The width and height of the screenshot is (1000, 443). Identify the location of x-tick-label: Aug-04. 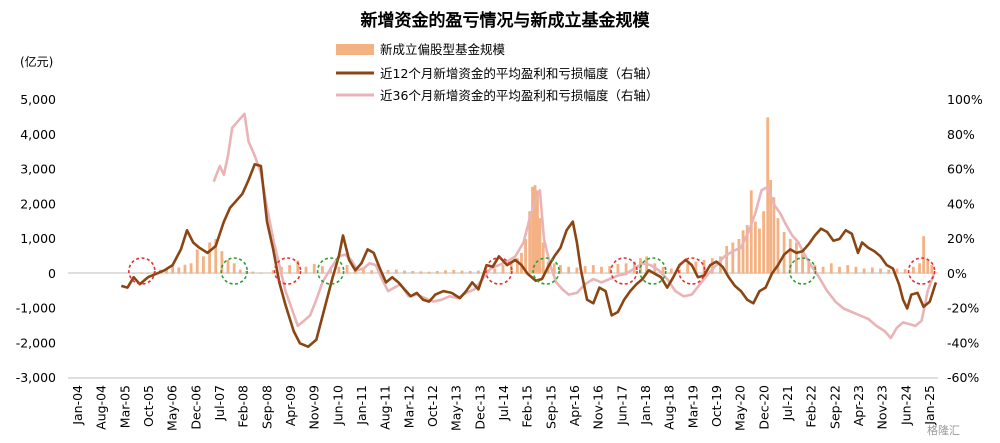
(101, 407).